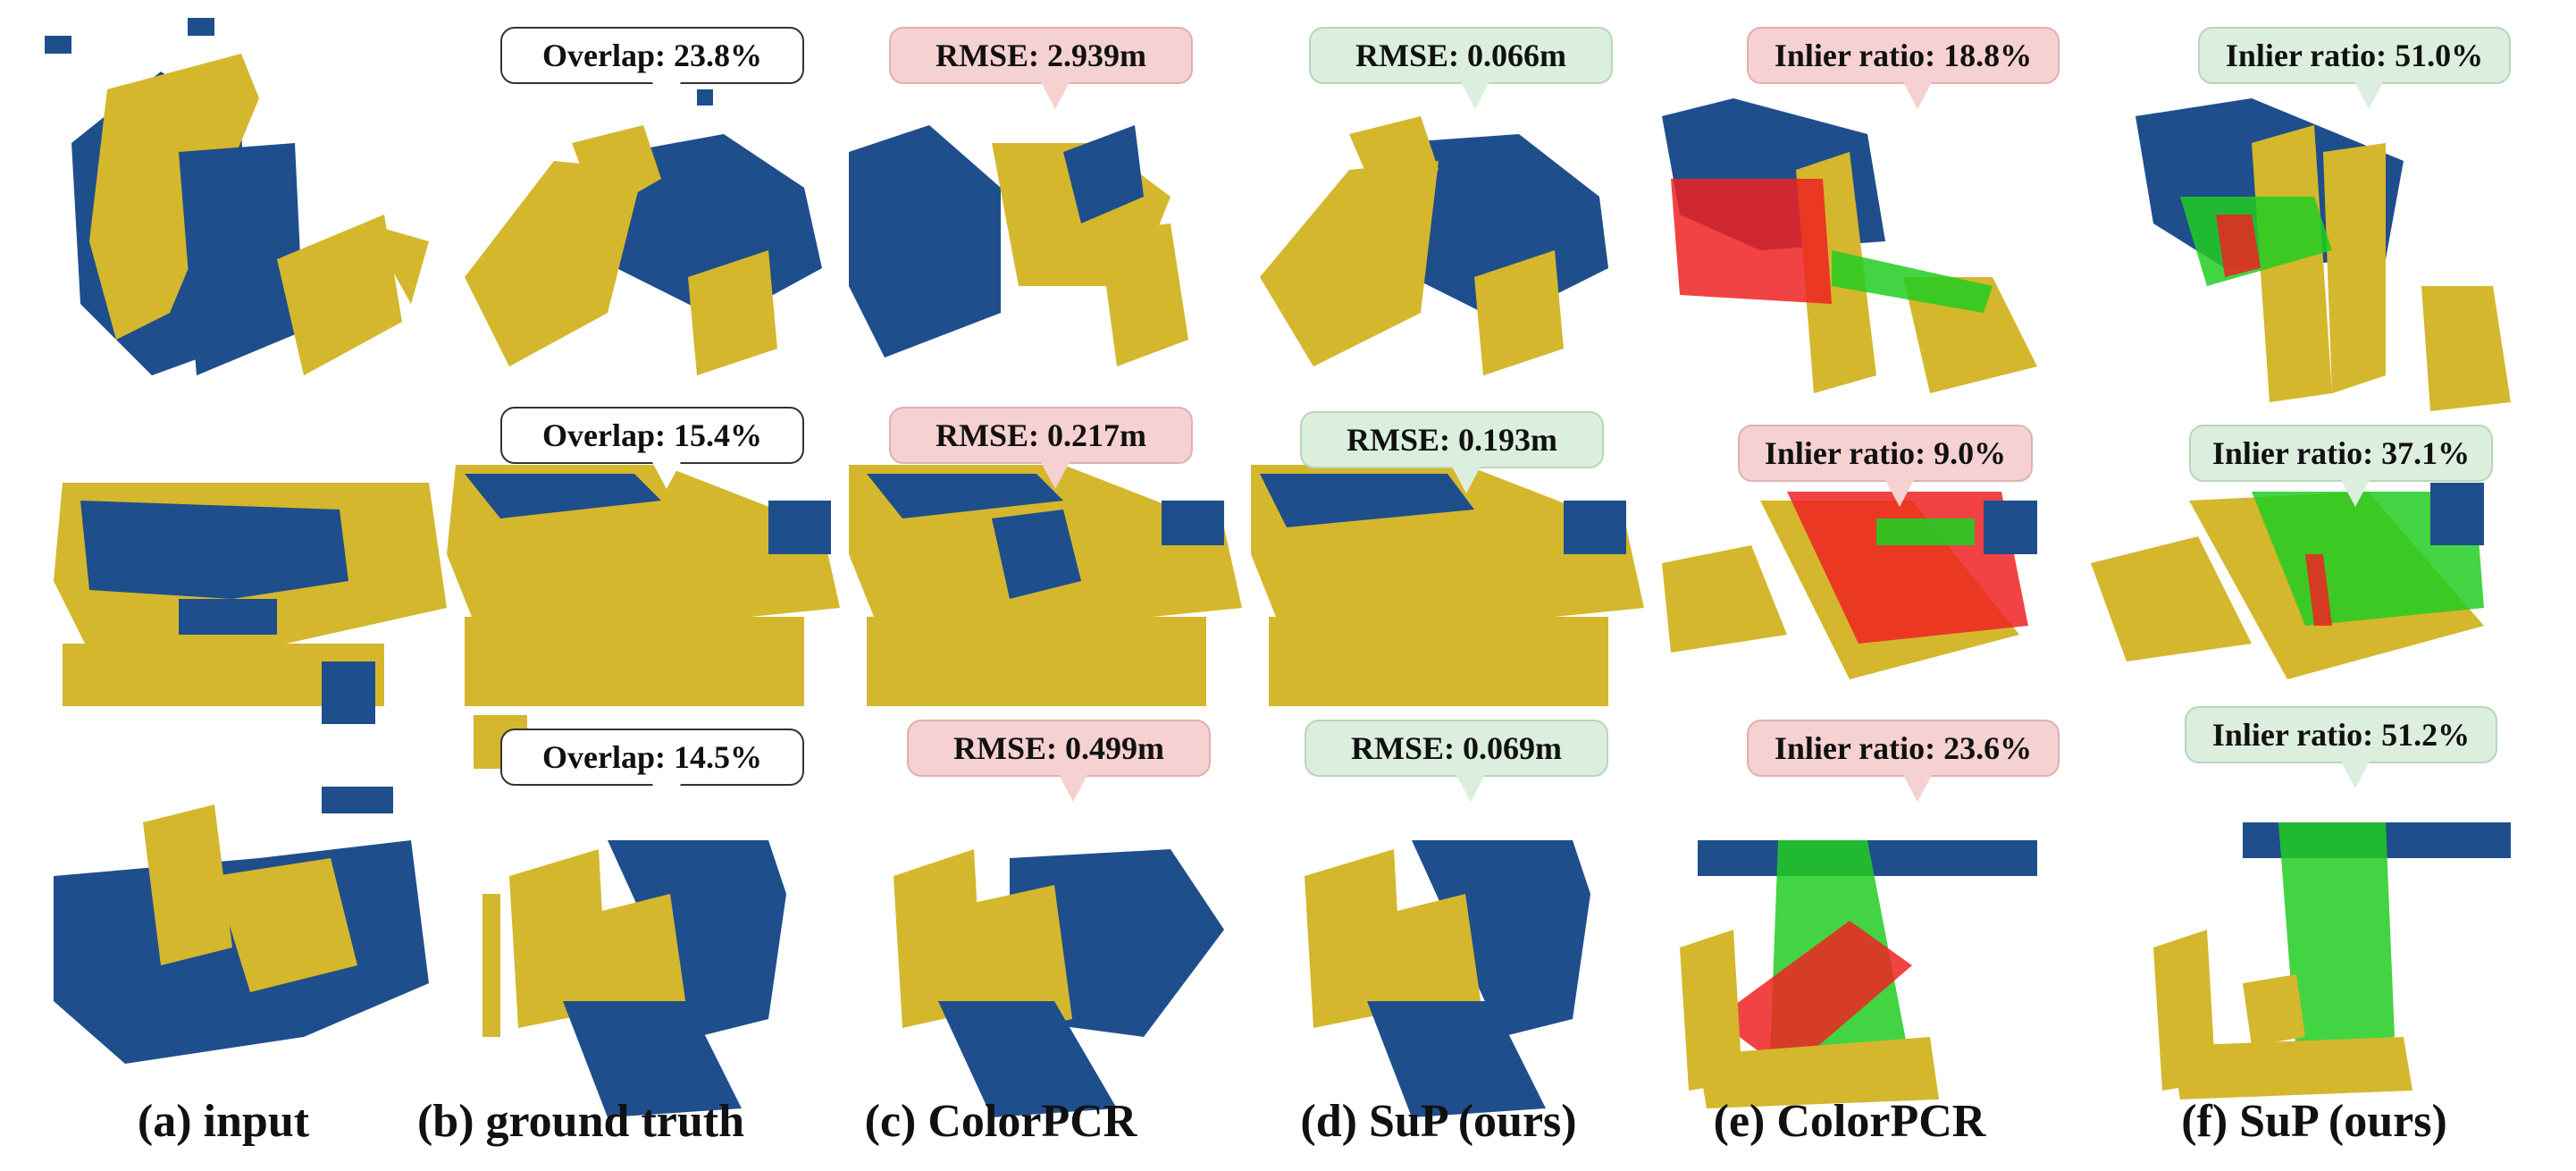 This screenshot has height=1171, width=2576. I want to click on row2-sup-registration, so click(1438, 626).